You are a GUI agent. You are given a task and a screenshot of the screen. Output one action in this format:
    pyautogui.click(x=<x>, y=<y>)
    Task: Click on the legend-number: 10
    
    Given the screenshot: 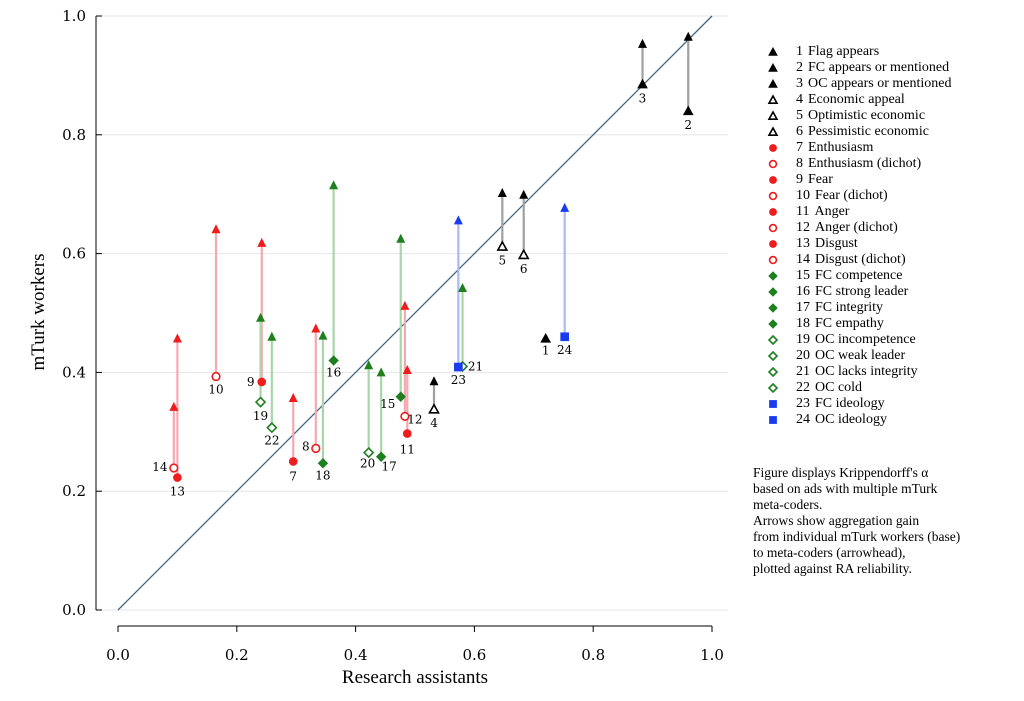 What is the action you would take?
    pyautogui.click(x=803, y=195)
    